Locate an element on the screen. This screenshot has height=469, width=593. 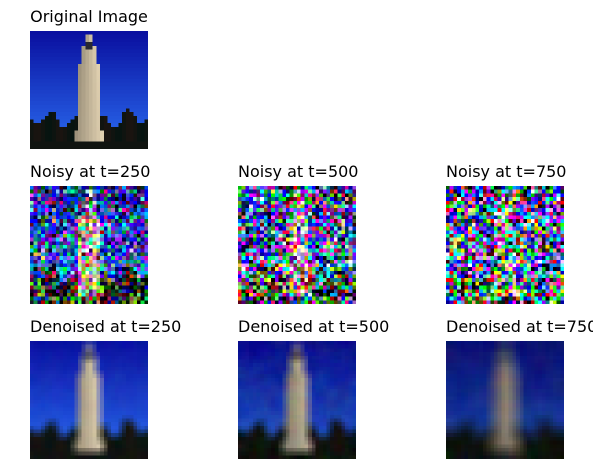
panel-title: Denoised at t=500 is located at coordinates (314, 326).